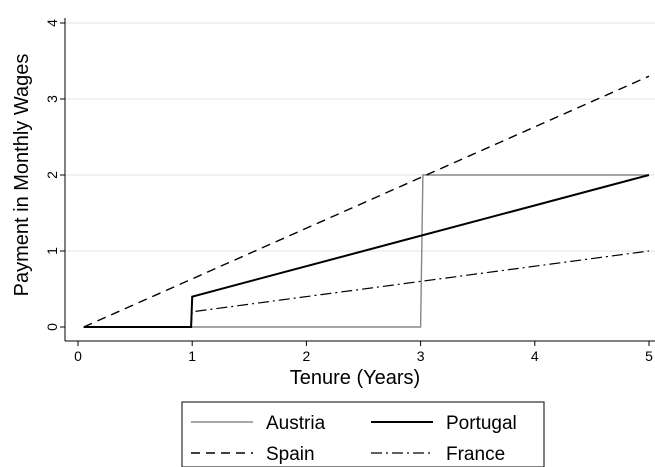 This screenshot has height=467, width=655. Describe the element at coordinates (475, 454) in the screenshot. I see `legend-label-france: France` at that location.